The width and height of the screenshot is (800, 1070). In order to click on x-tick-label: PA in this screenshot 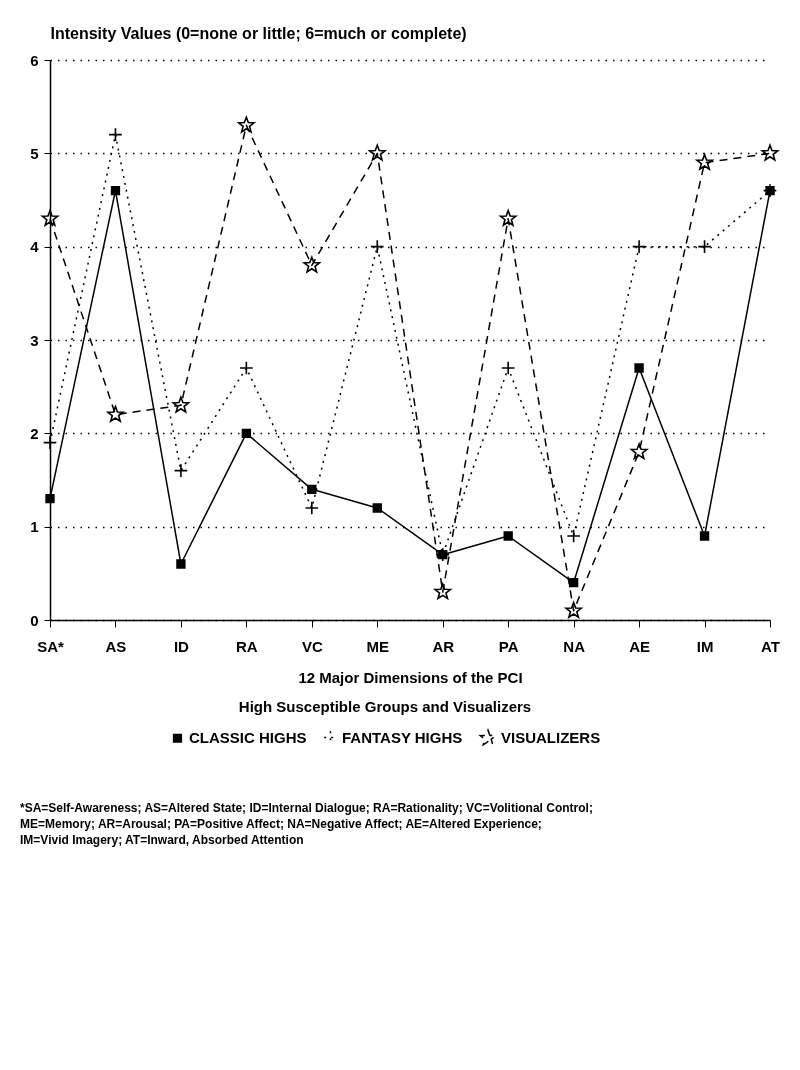, I will do `click(508, 646)`.